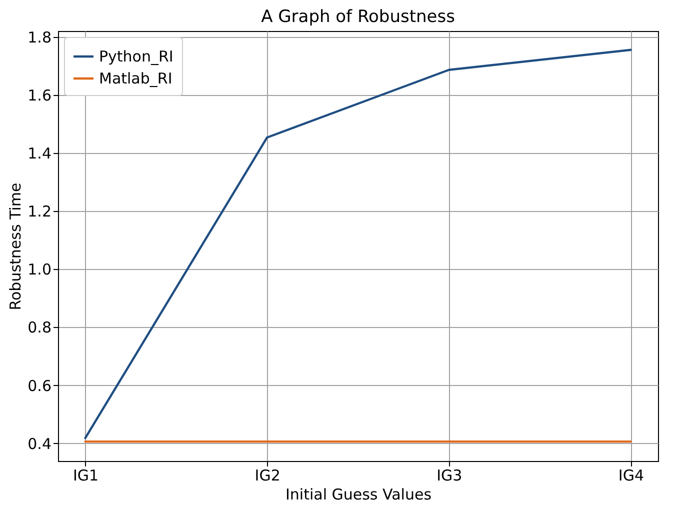 The height and width of the screenshot is (508, 683). What do you see at coordinates (40, 37) in the screenshot?
I see `y-tick-label: 1.8` at bounding box center [40, 37].